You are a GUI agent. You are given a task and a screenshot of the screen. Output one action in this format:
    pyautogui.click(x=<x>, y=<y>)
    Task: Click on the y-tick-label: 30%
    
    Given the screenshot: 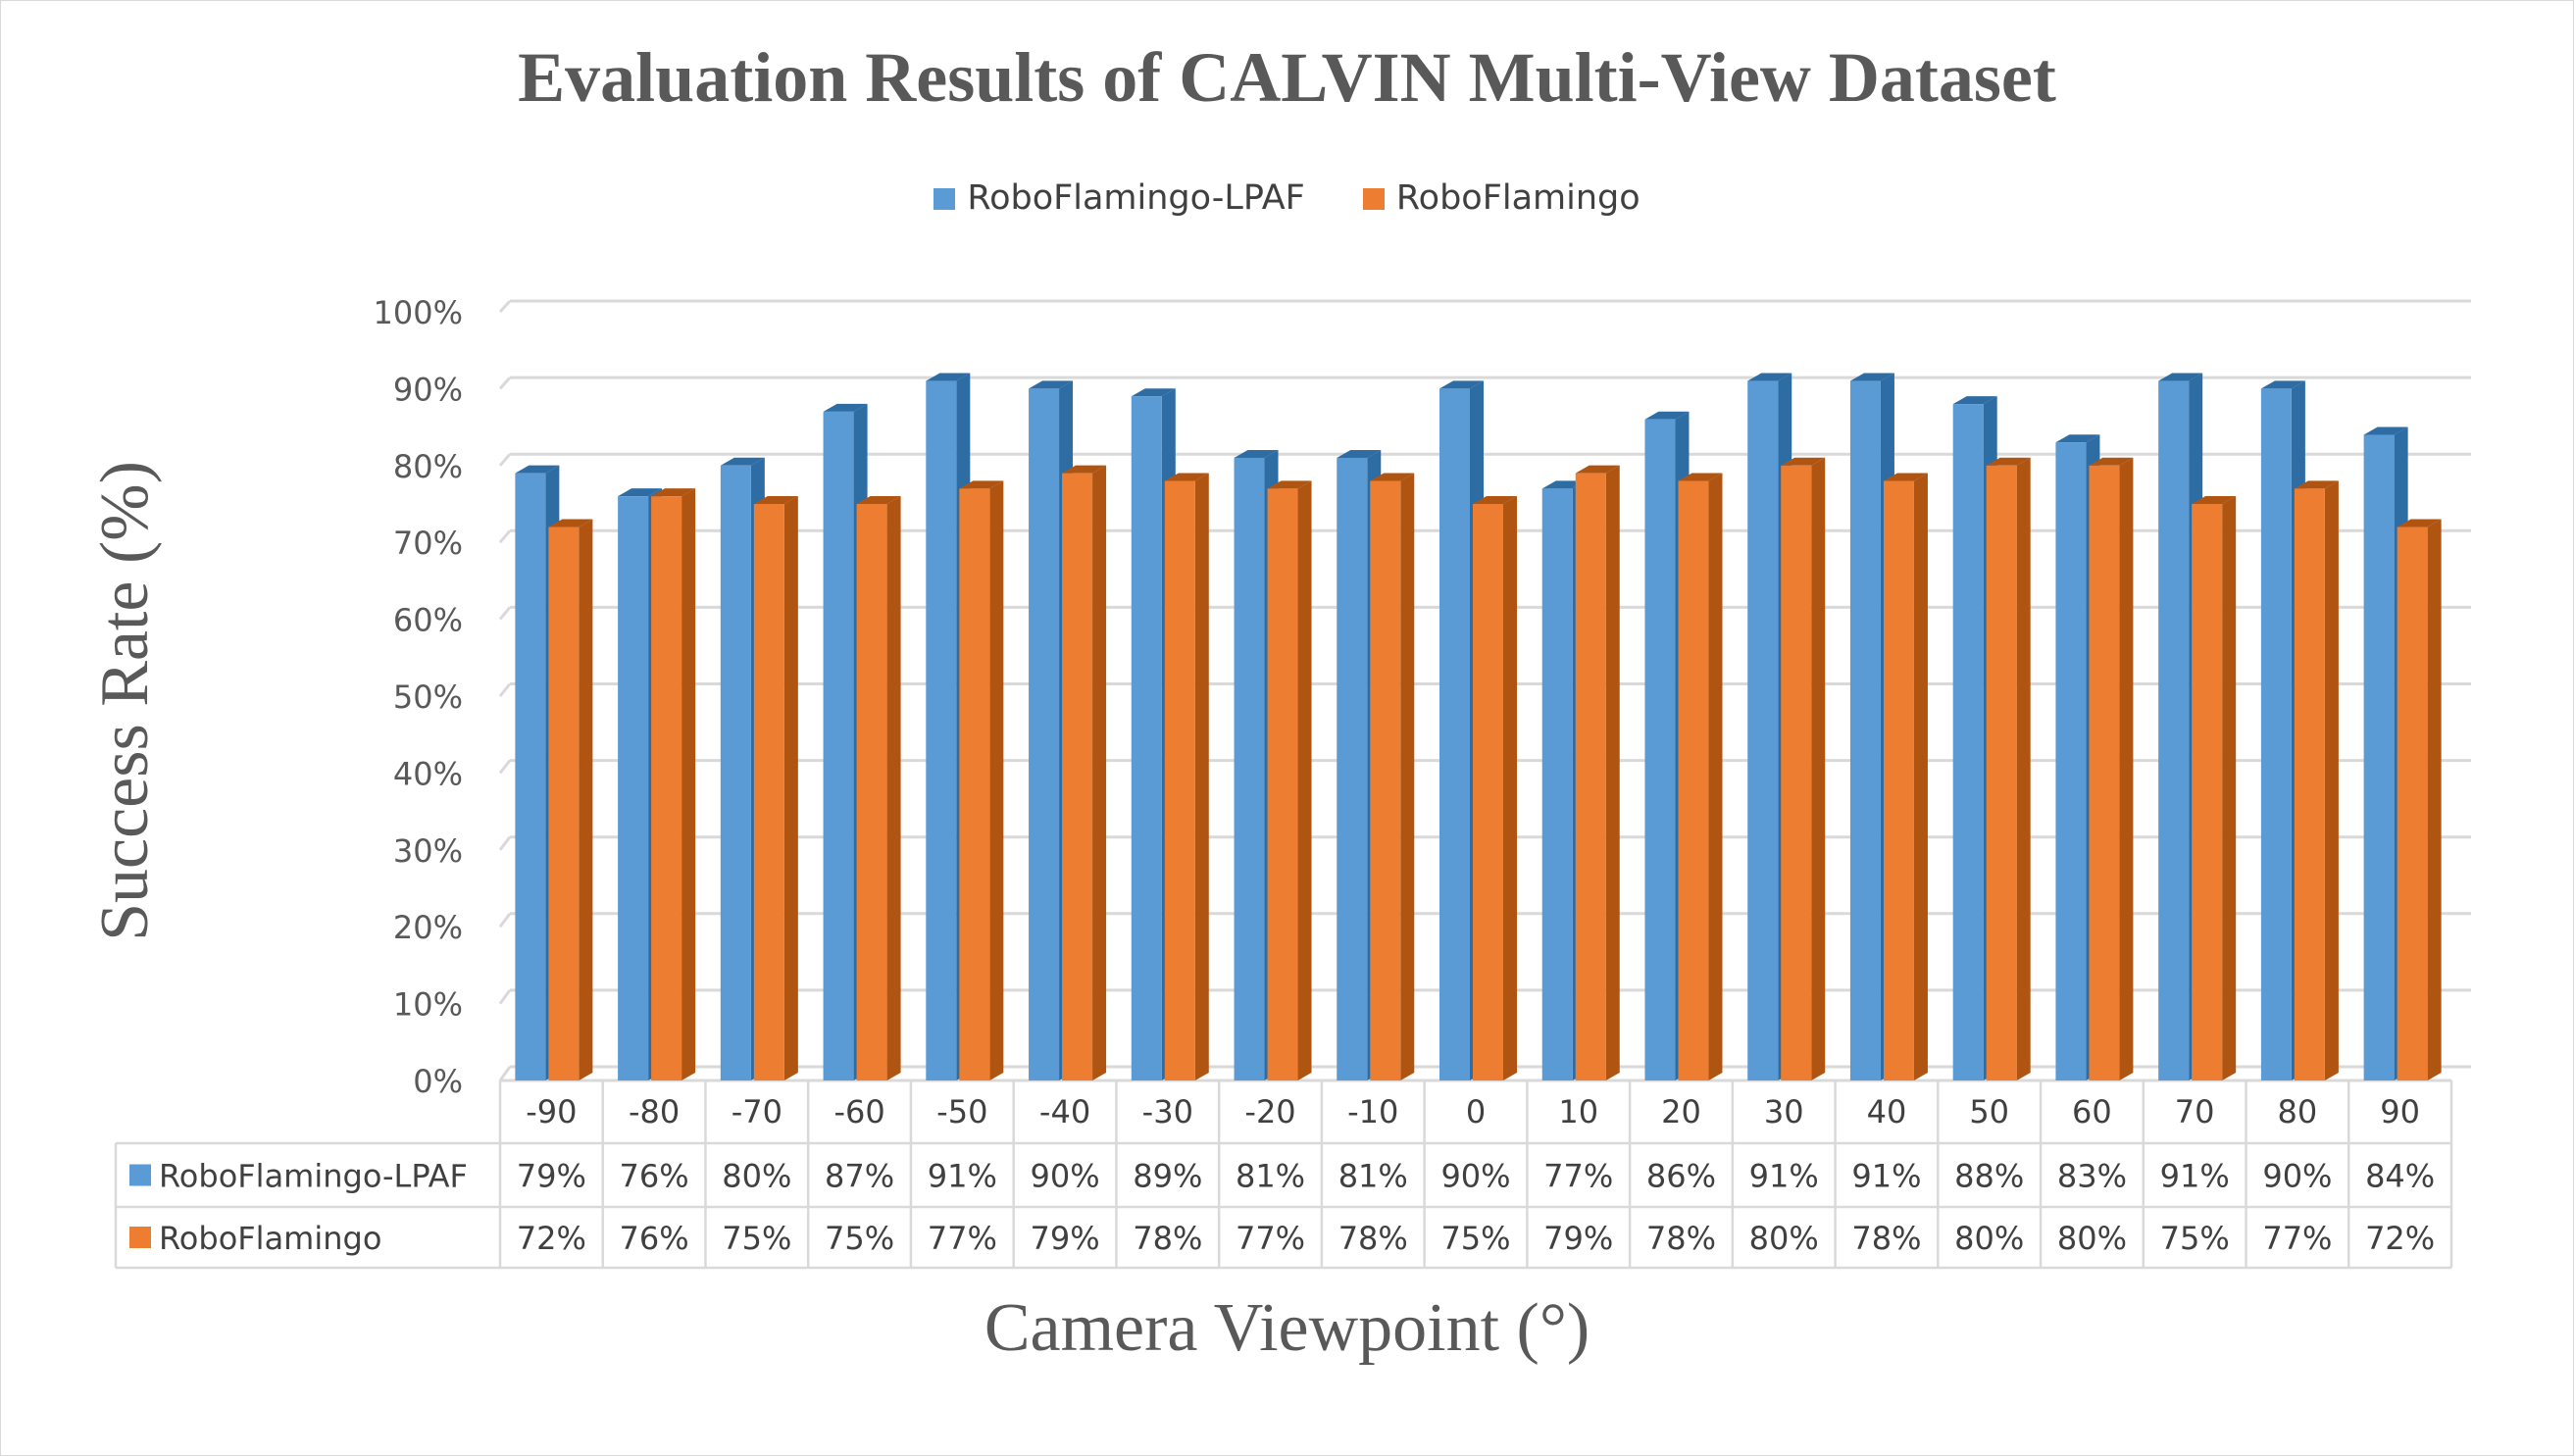 What is the action you would take?
    pyautogui.click(x=428, y=851)
    